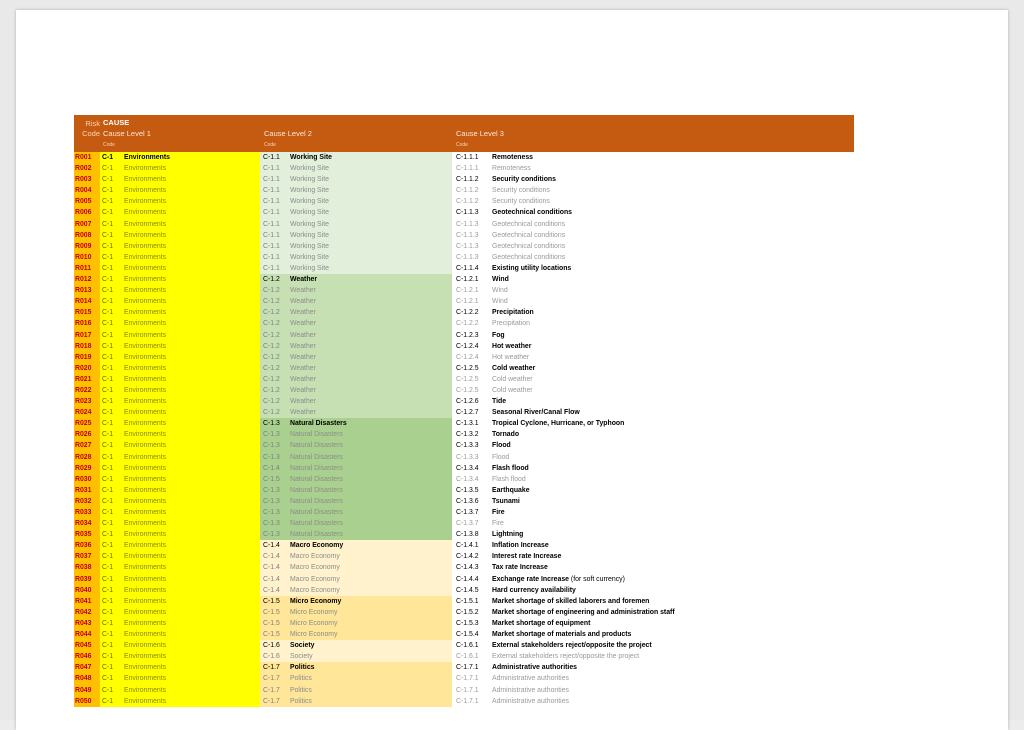 The width and height of the screenshot is (1024, 730). I want to click on level3-name-cell: Tax rate Increase, so click(520, 568).